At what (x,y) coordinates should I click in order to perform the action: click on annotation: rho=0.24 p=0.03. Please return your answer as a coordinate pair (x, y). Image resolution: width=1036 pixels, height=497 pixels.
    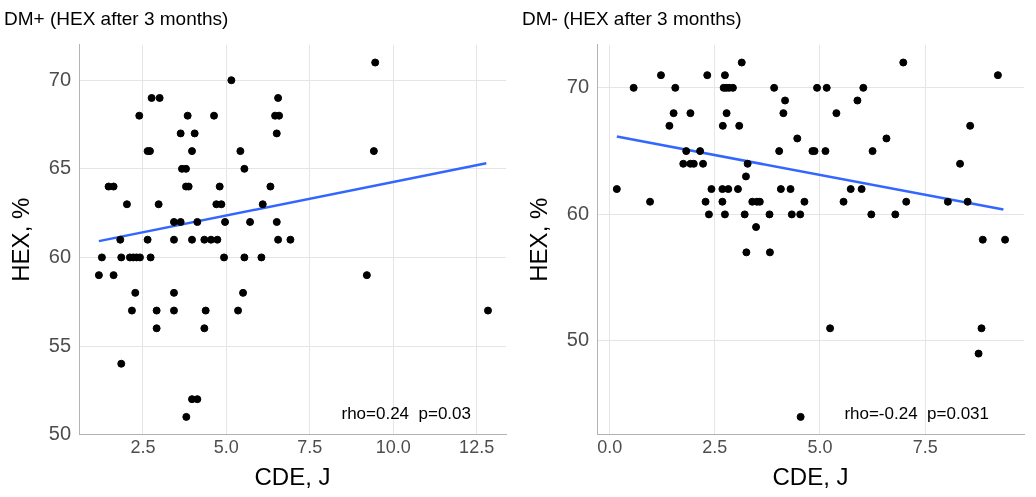
    Looking at the image, I should click on (406, 413).